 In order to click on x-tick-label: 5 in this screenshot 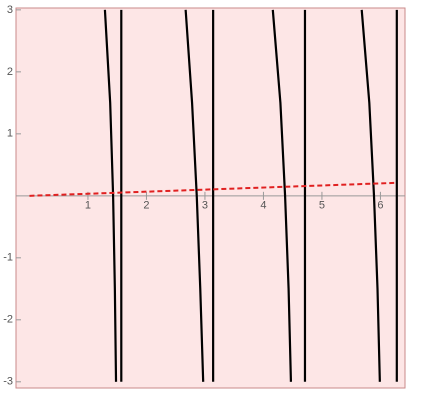, I will do `click(322, 206)`.